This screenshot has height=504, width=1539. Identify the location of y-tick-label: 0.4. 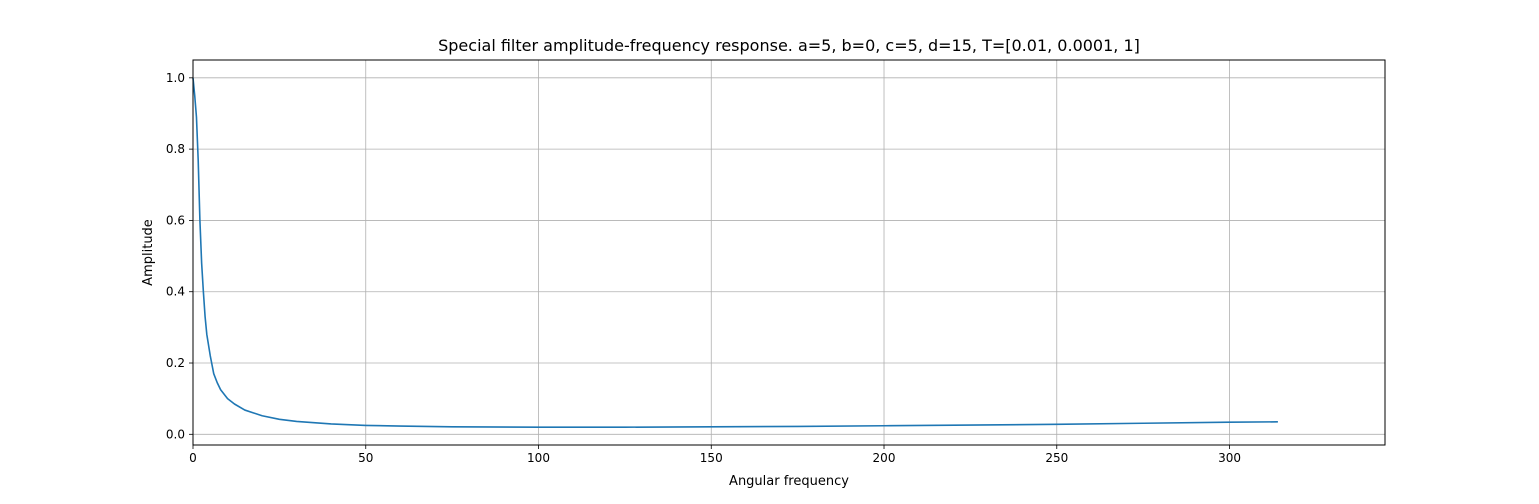
(175, 292).